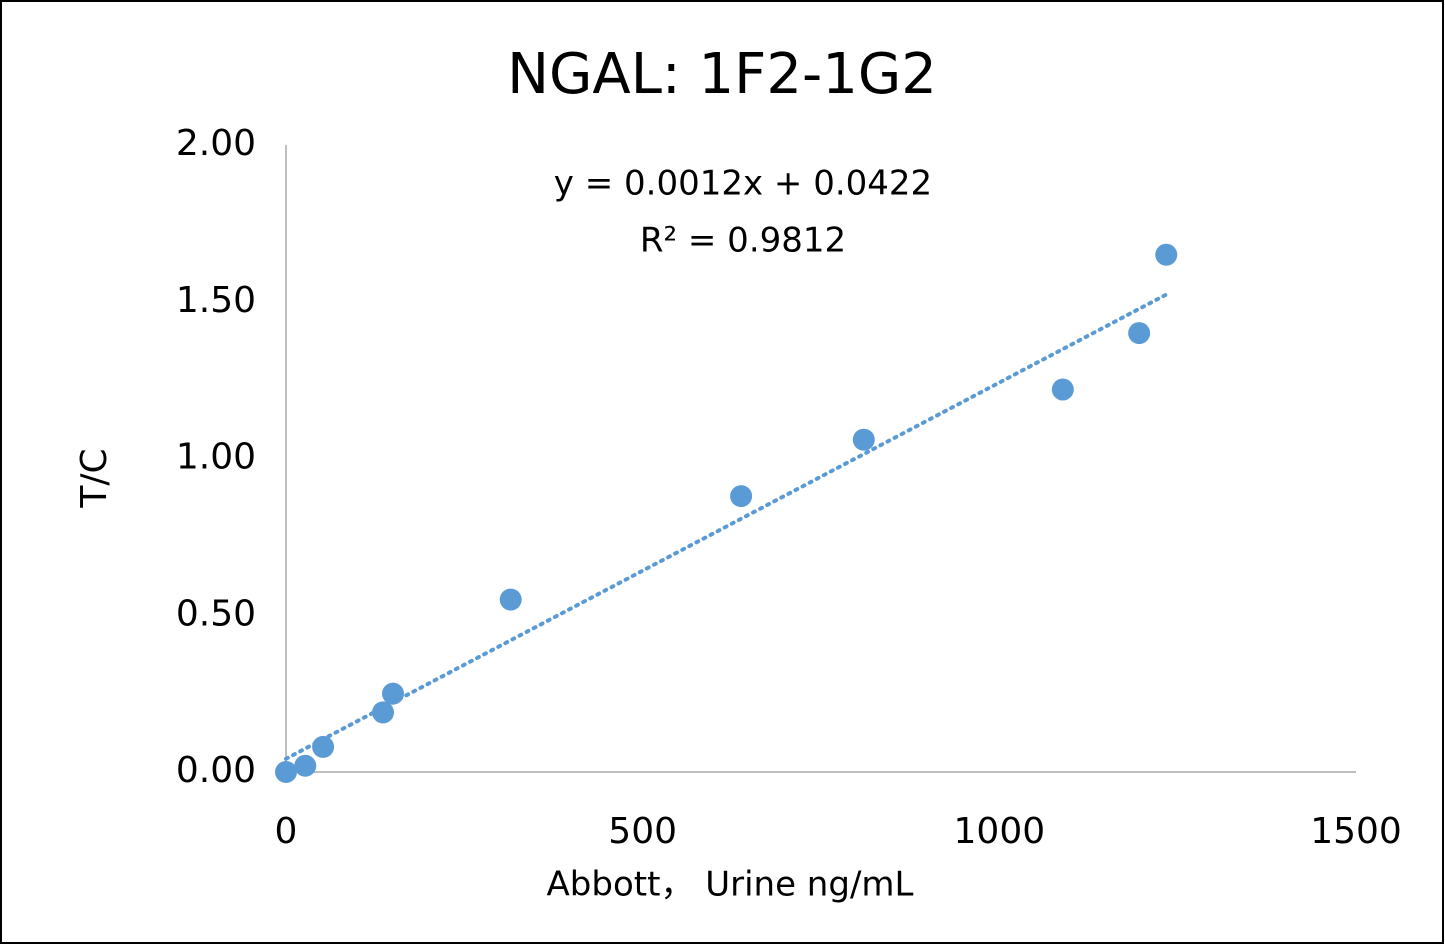  I want to click on y-tick-label: 1.50, so click(216, 300).